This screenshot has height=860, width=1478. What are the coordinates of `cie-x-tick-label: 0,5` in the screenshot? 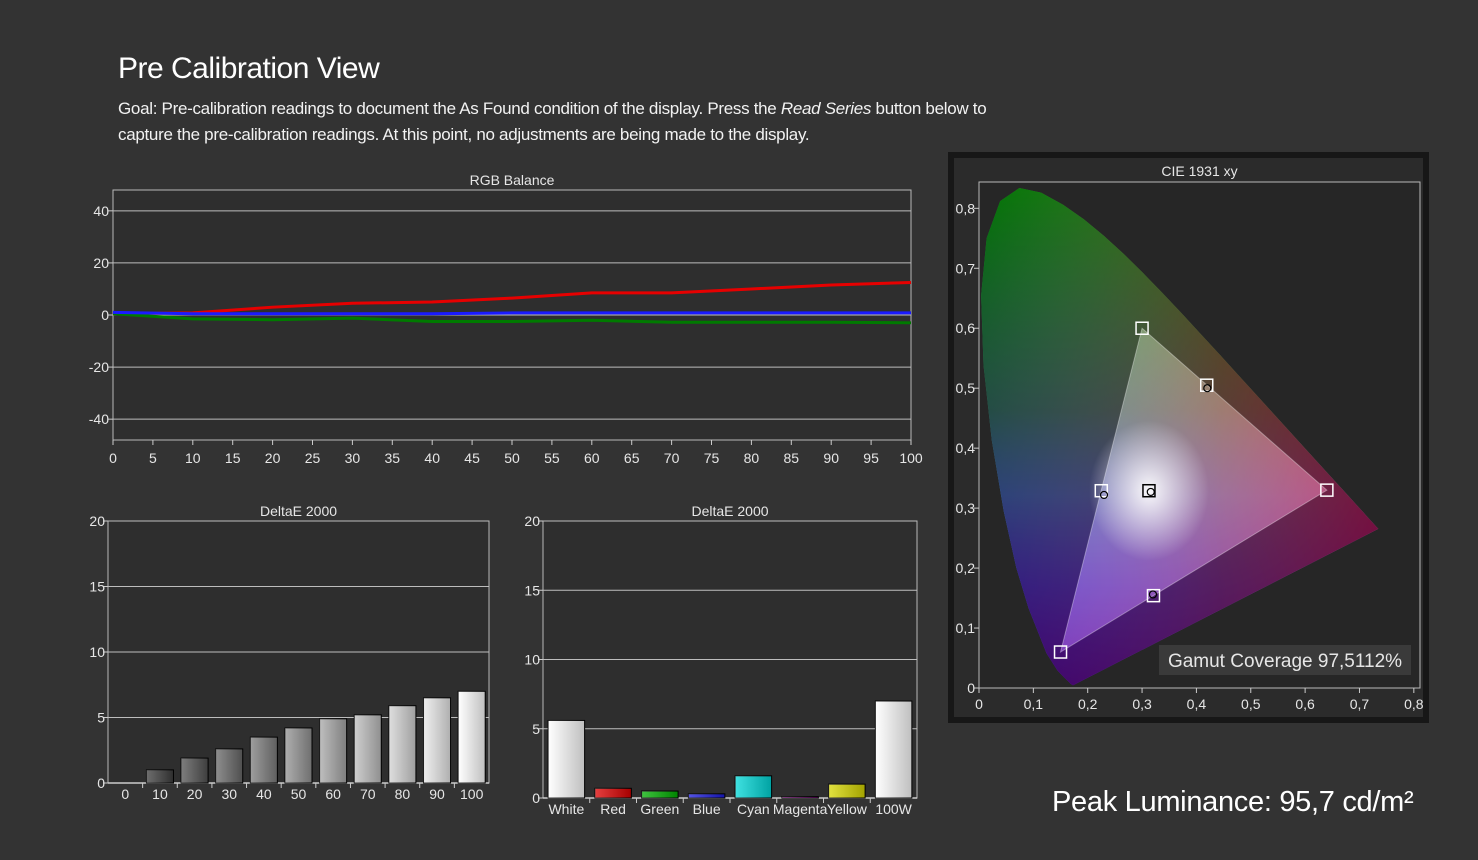 It's located at (1251, 704).